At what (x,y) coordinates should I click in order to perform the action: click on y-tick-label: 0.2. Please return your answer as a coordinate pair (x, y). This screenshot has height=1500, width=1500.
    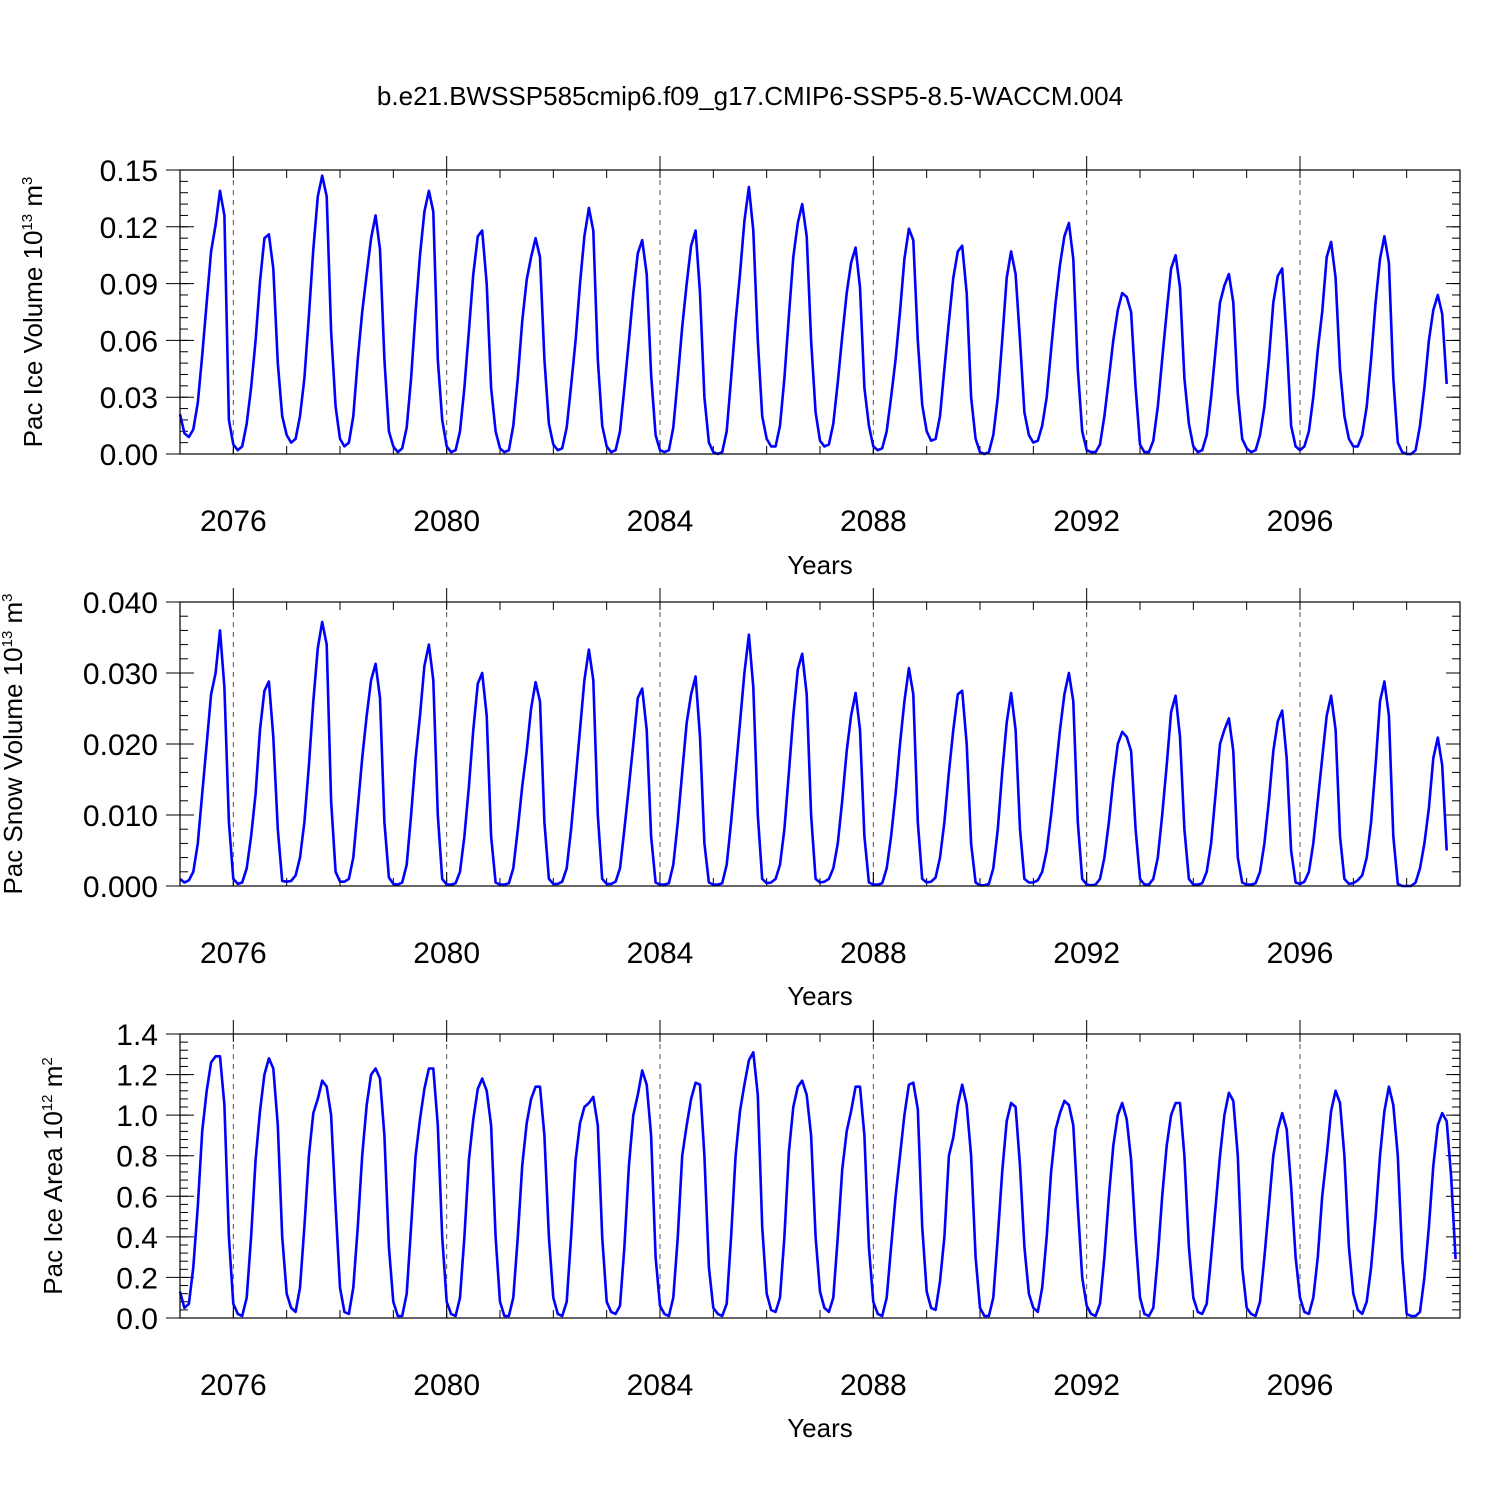
    Looking at the image, I should click on (137, 1278).